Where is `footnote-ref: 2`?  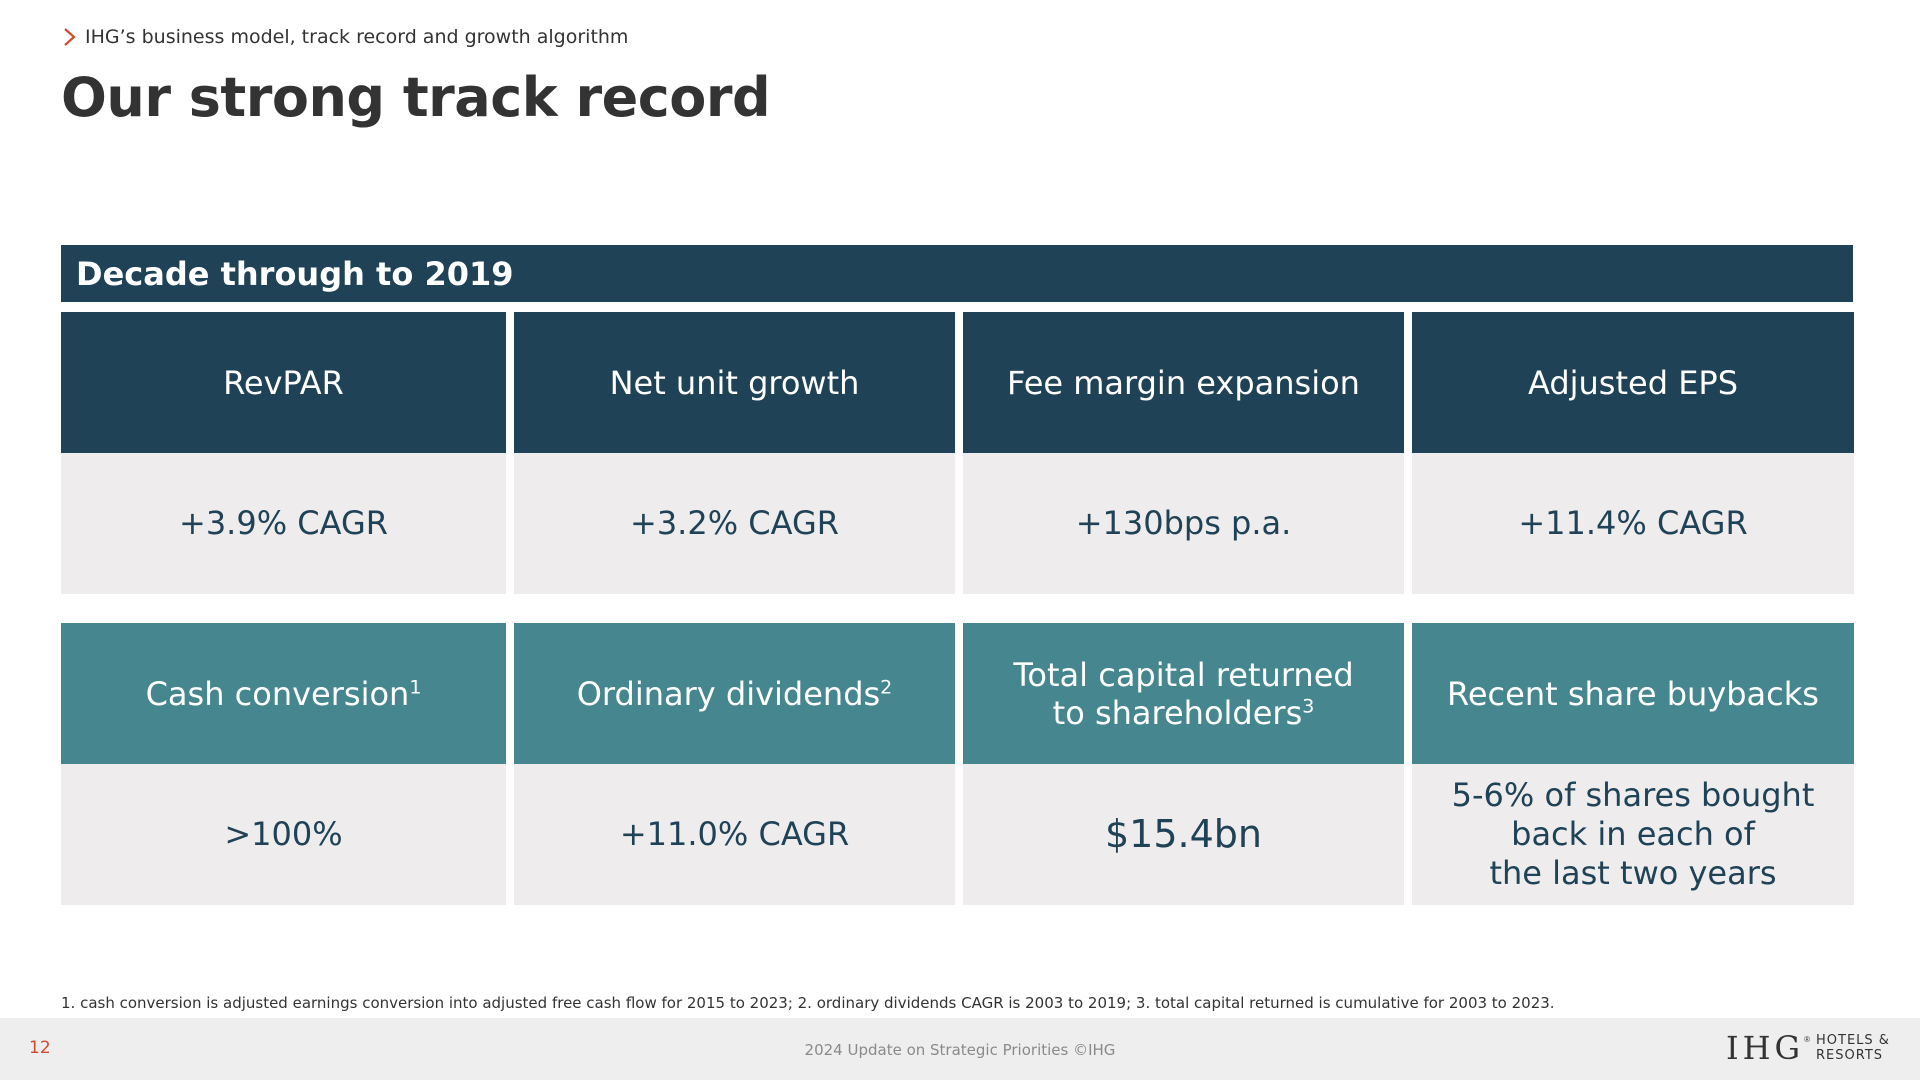 footnote-ref: 2 is located at coordinates (886, 686).